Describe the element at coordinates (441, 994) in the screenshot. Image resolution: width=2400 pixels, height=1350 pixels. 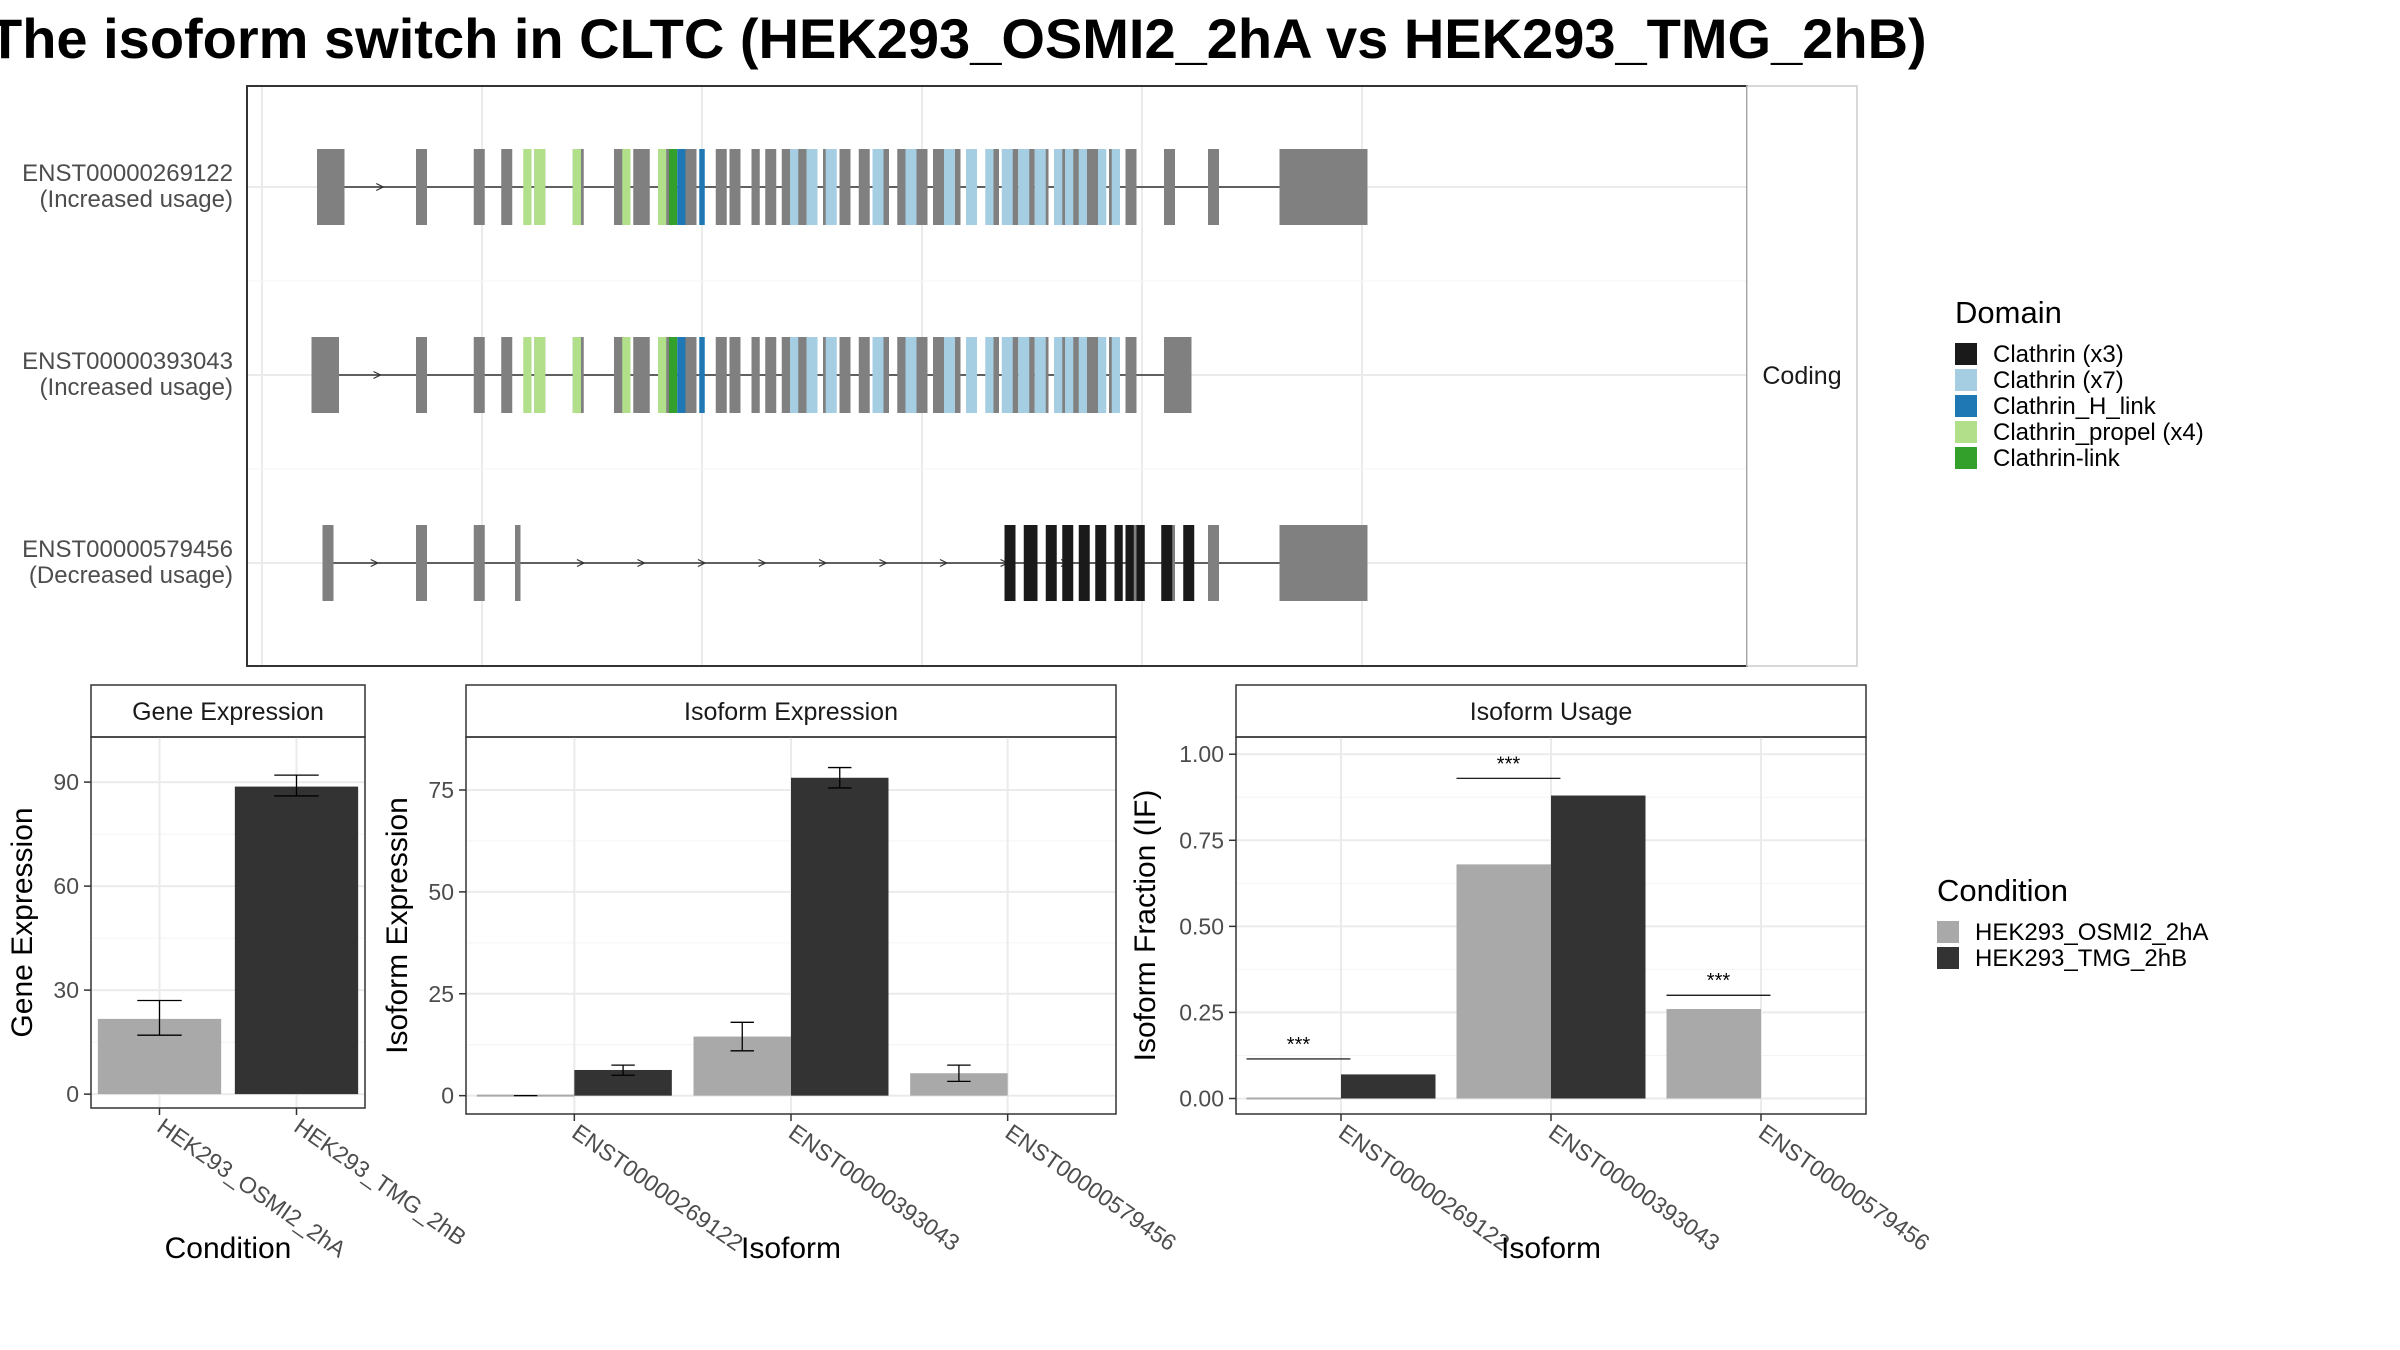
I see `y-tick-label: 25` at that location.